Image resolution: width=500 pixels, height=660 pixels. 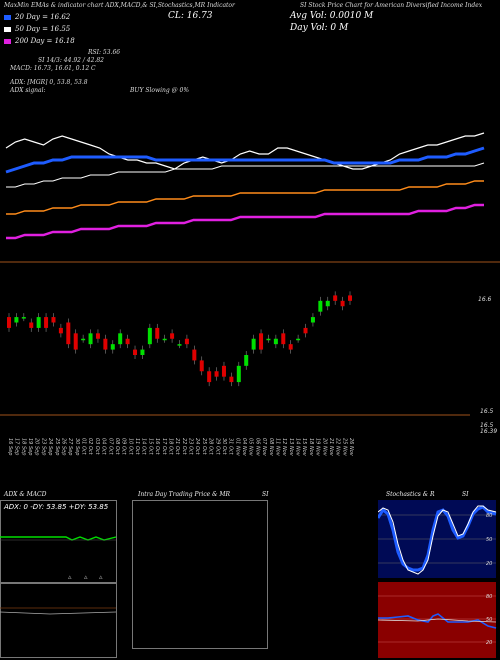 What do you see at coordinates (437, 579) in the screenshot?
I see `stochastics-panel: 80 50 20 80 50 20` at bounding box center [437, 579].